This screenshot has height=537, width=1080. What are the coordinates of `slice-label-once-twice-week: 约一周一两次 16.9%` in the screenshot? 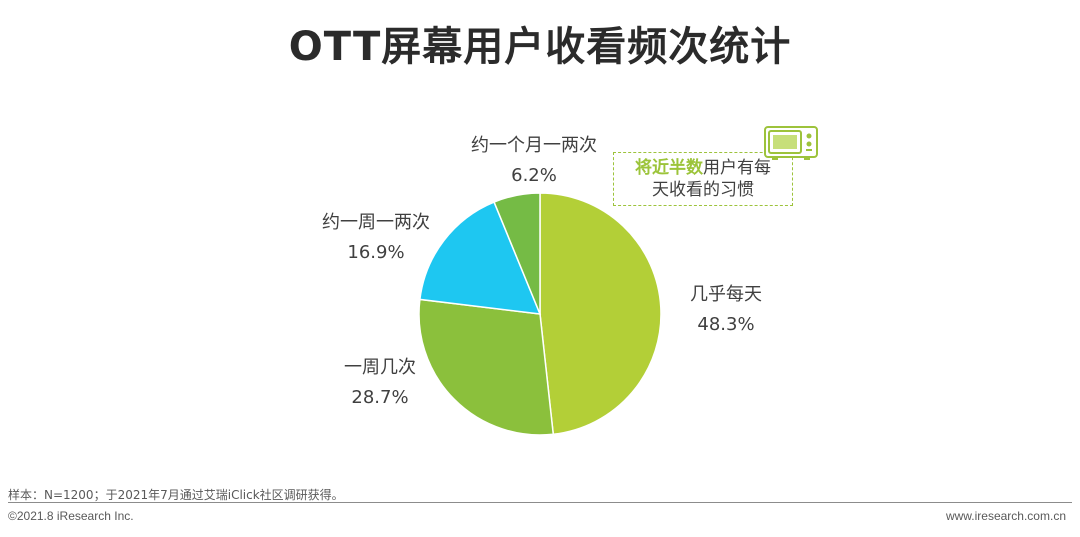 It's located at (376, 238).